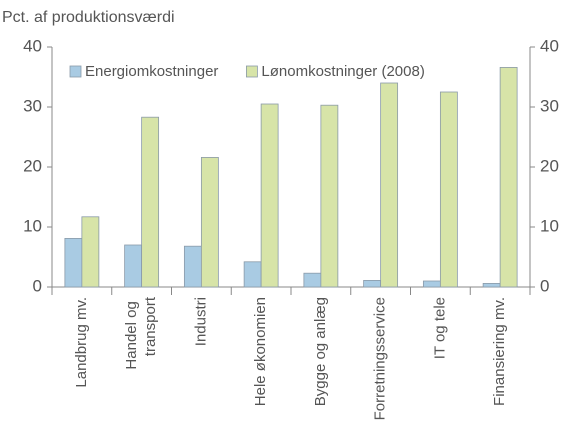 This screenshot has width=571, height=445. What do you see at coordinates (342, 71) in the screenshot?
I see `legend-label: Lønomkostninger (2008)` at bounding box center [342, 71].